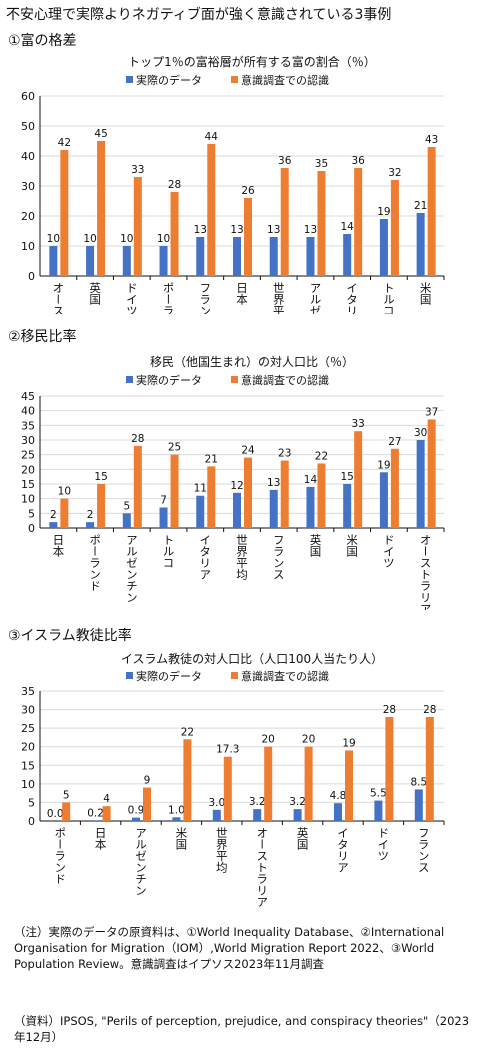 The width and height of the screenshot is (484, 1056). I want to click on y-tick-label: 5, so click(31, 513).